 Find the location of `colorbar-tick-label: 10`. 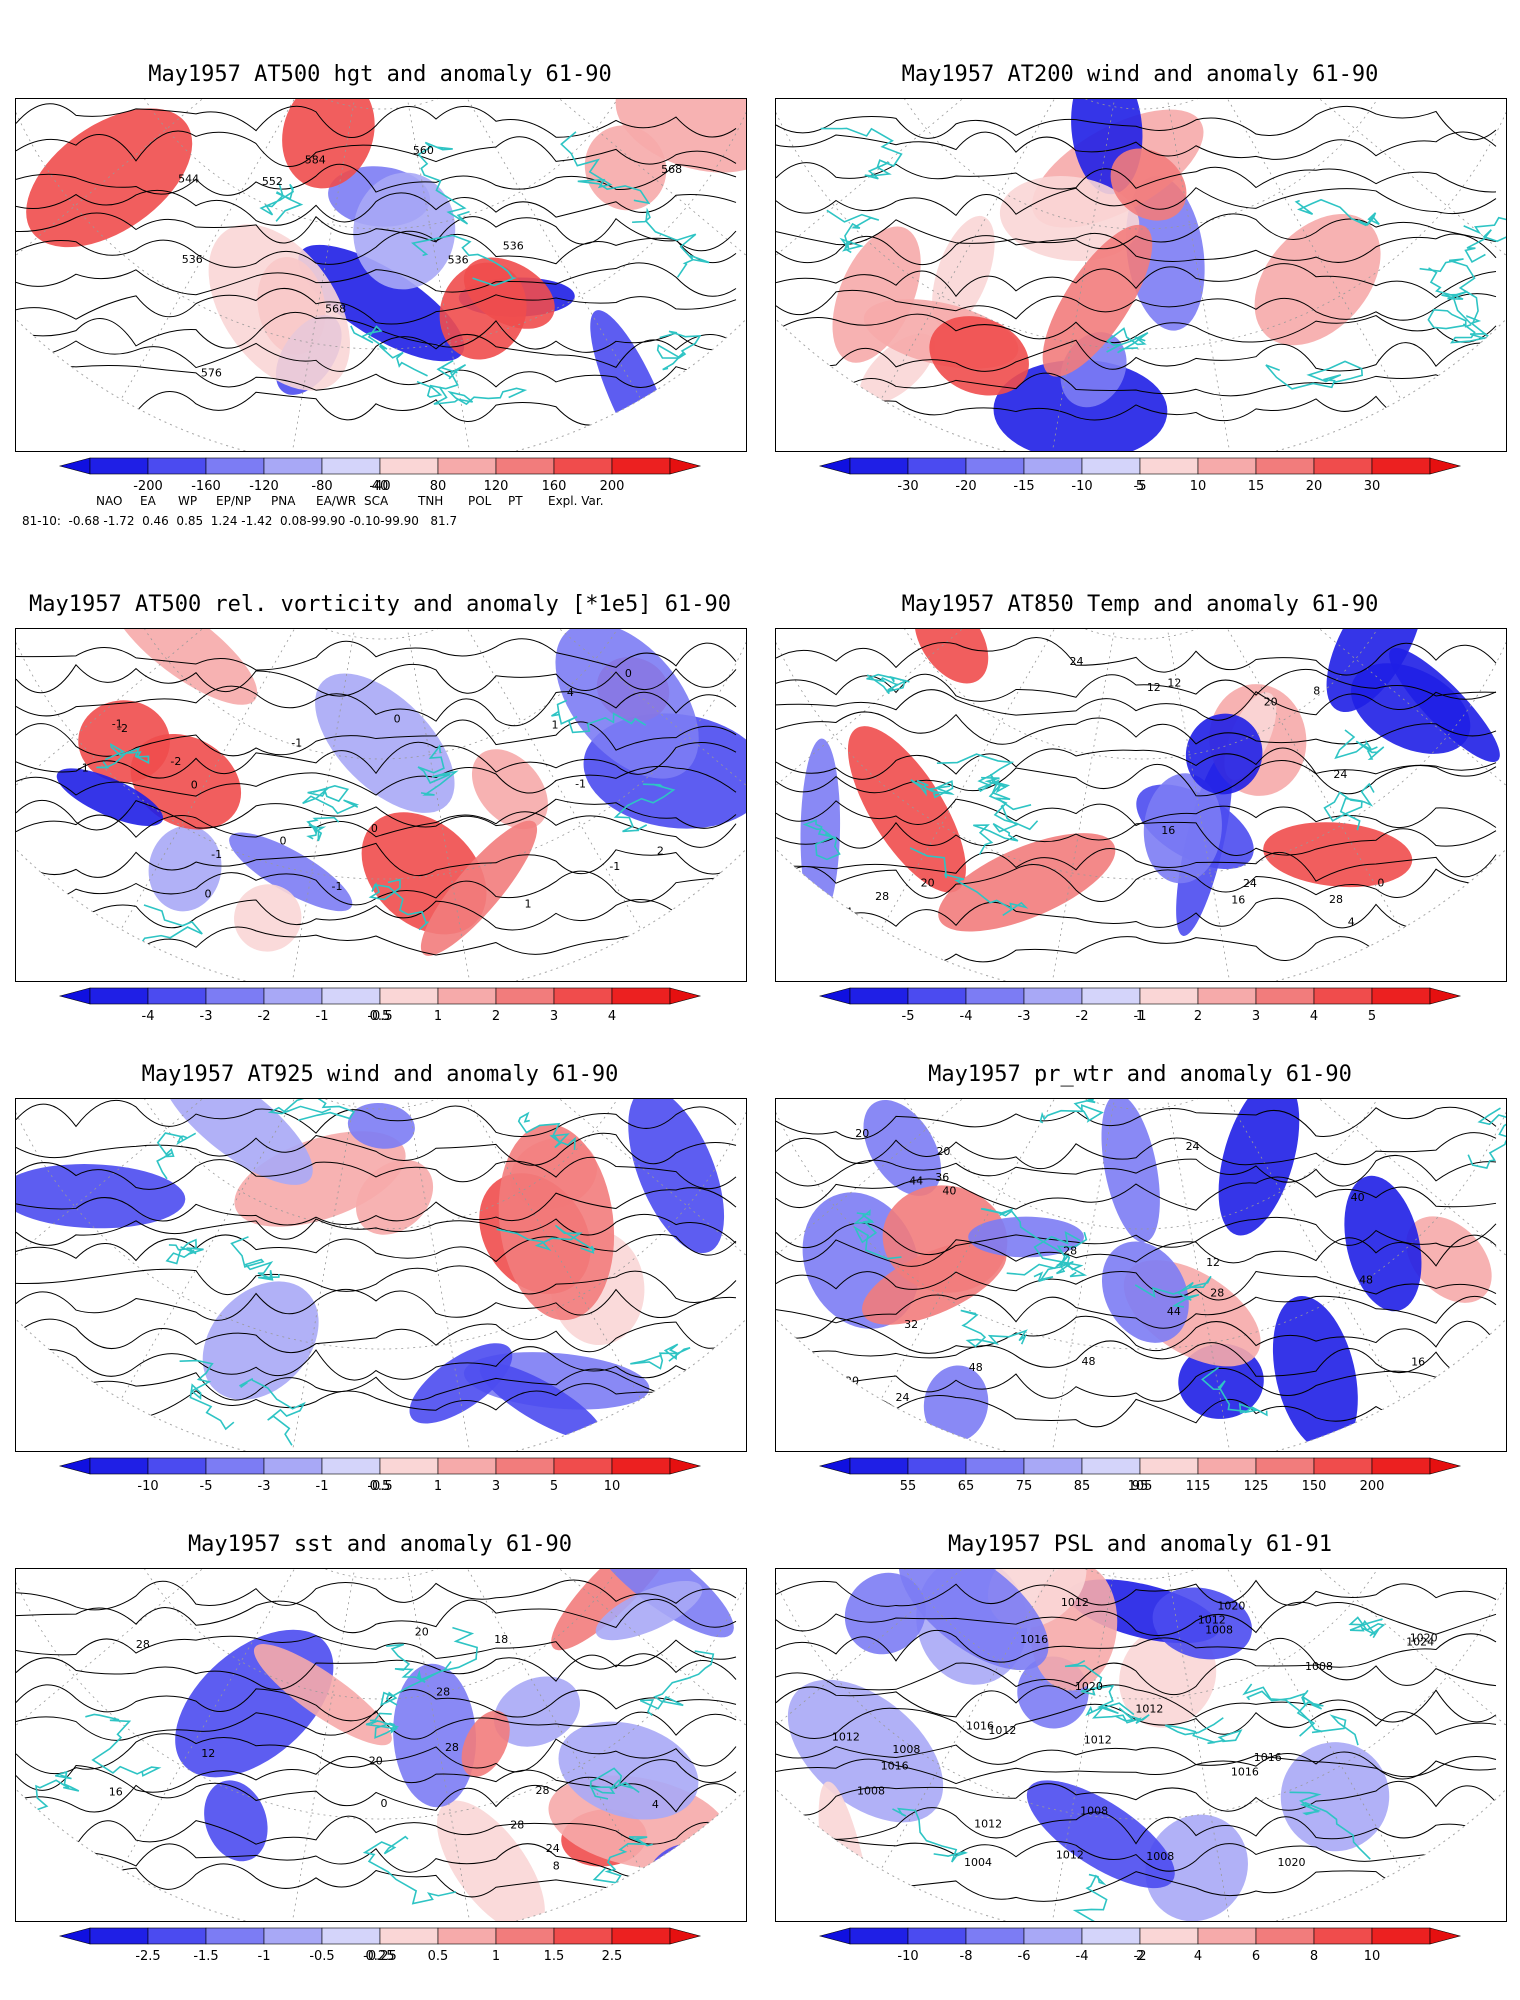

colorbar-tick-label: 10 is located at coordinates (1198, 486).